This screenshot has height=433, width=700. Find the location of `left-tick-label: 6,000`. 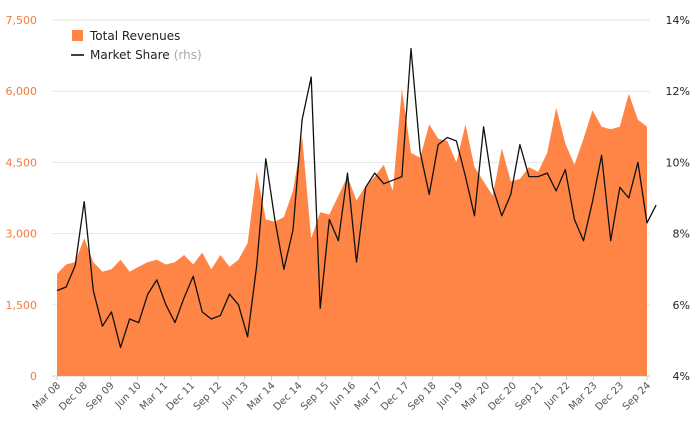

left-tick-label: 6,000 is located at coordinates (22, 91).